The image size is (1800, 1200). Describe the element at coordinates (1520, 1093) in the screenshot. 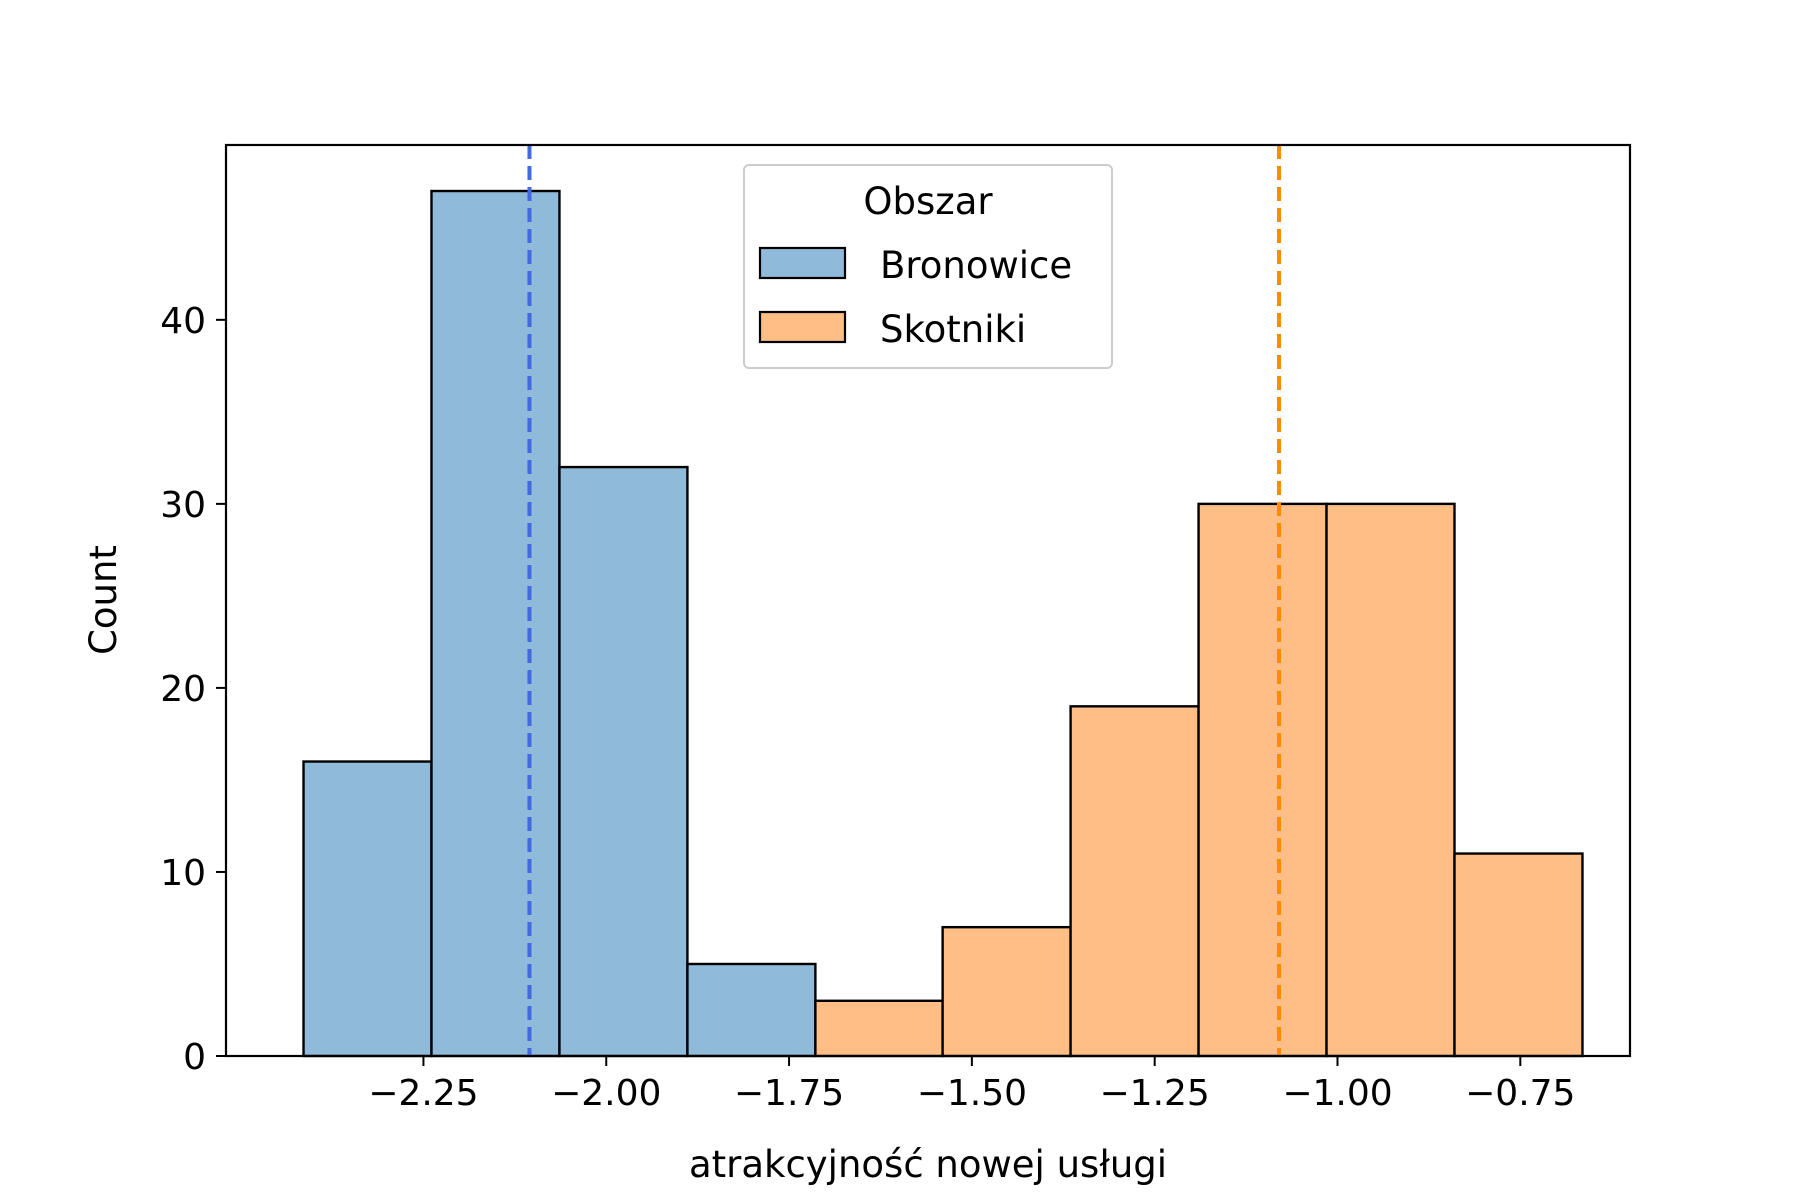

I see `x-tick-label: −0.75` at that location.